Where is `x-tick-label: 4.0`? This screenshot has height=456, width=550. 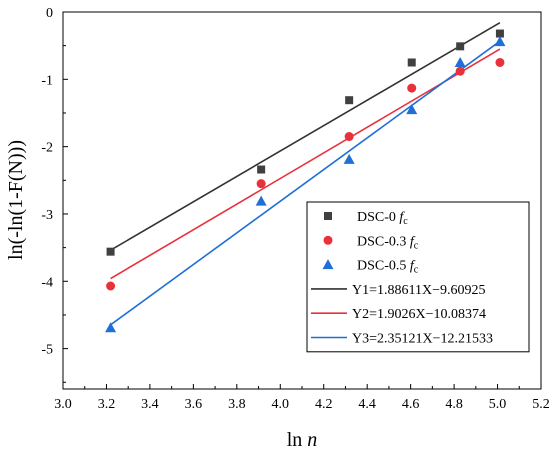
x-tick-label: 4.0 is located at coordinates (281, 404).